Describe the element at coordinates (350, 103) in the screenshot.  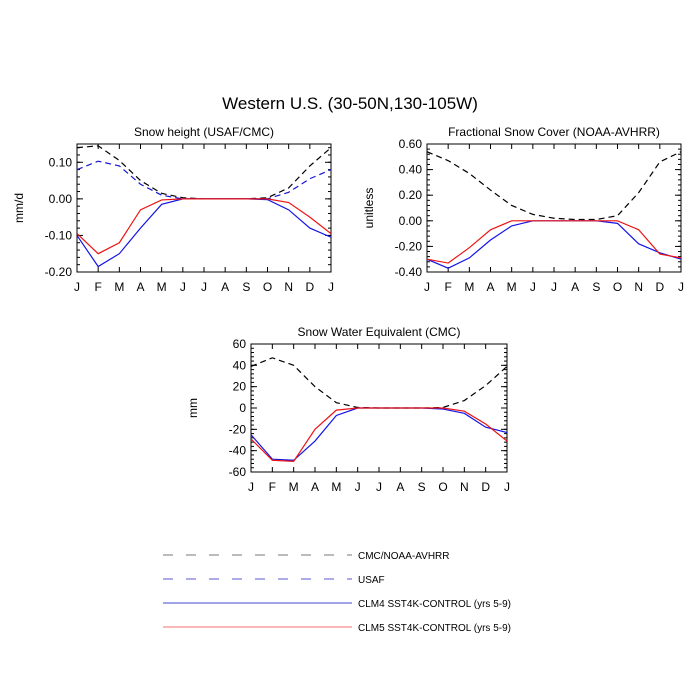
I see `figure-title: Western U.S. (30-50N,130-105W)` at that location.